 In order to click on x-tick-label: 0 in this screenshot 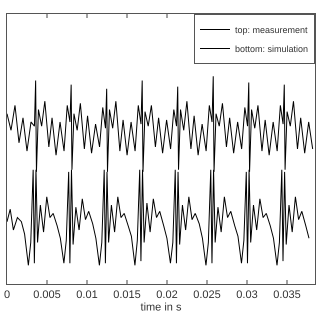, I will do `click(7, 295)`.